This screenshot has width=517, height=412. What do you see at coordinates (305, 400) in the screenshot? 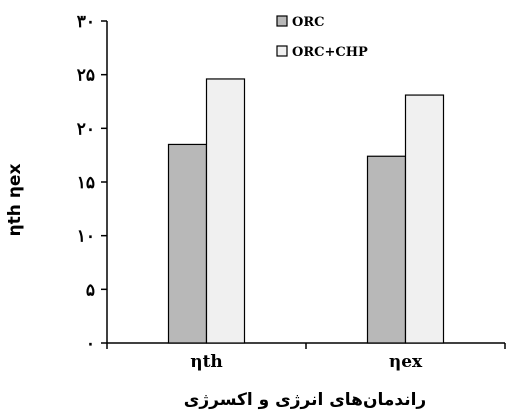
I see `x-axis-title: راندمان‌های انرژی و اکسرژی` at bounding box center [305, 400].